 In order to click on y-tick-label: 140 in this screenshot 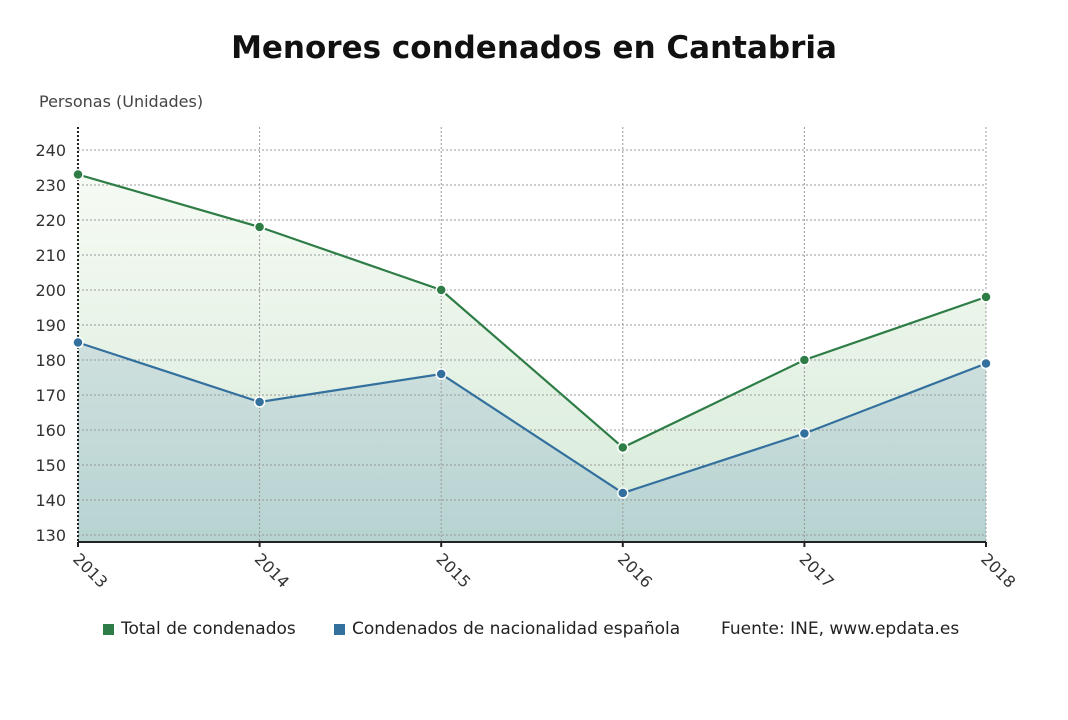, I will do `click(50, 500)`.